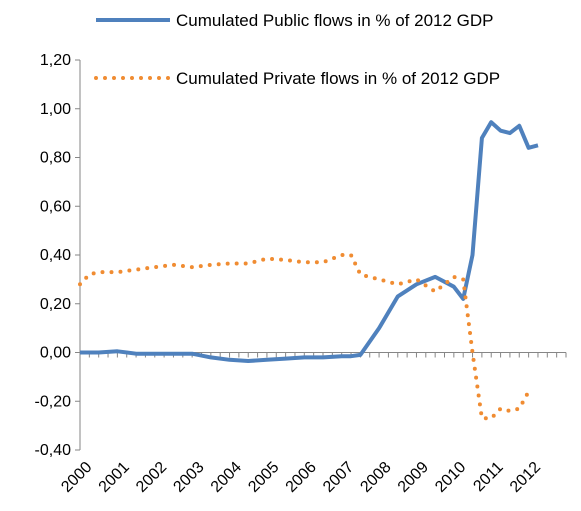 This screenshot has height=511, width=581. Describe the element at coordinates (338, 477) in the screenshot. I see `x-tick-label: 2007` at that location.